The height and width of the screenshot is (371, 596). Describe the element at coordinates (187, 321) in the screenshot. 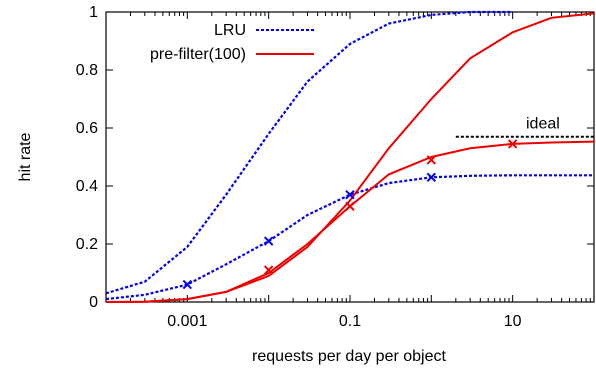

I see `x-tick-label: 0.001` at that location.